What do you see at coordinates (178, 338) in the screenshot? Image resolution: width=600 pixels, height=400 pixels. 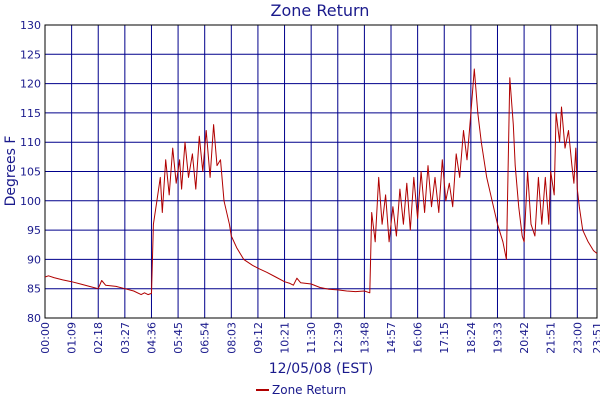 I see `x-tick-label: 05:45` at bounding box center [178, 338].